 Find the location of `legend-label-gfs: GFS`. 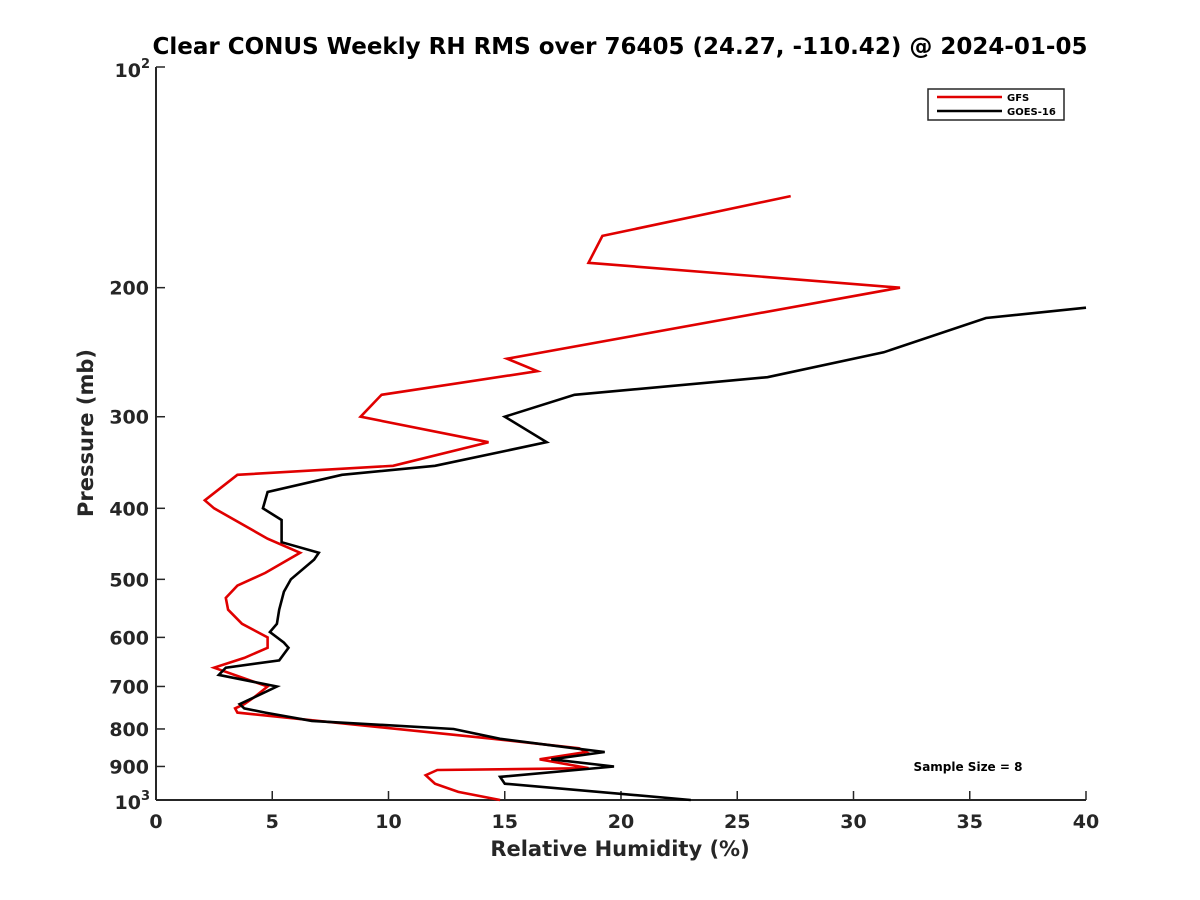

legend-label-gfs: GFS is located at coordinates (1018, 98).